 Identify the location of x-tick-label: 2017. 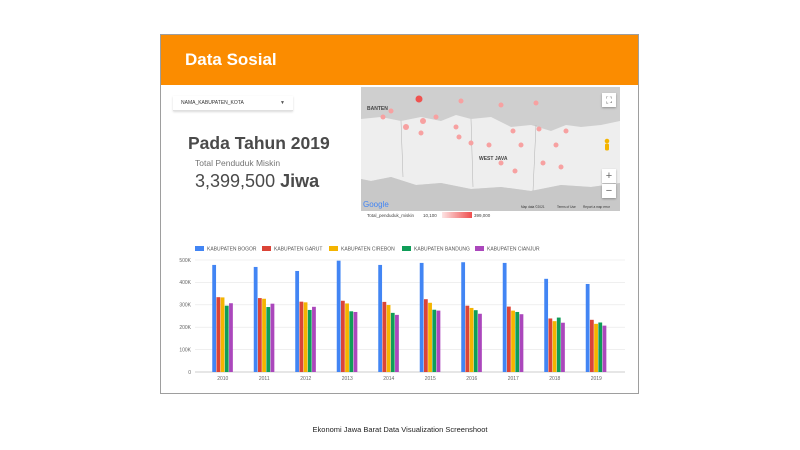
(513, 379).